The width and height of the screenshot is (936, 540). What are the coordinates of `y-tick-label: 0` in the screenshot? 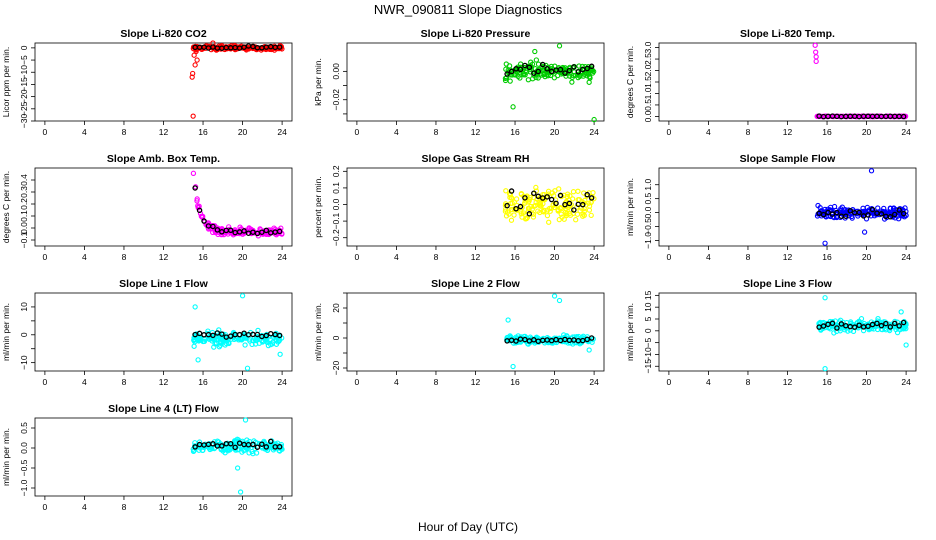 It's located at (336, 337).